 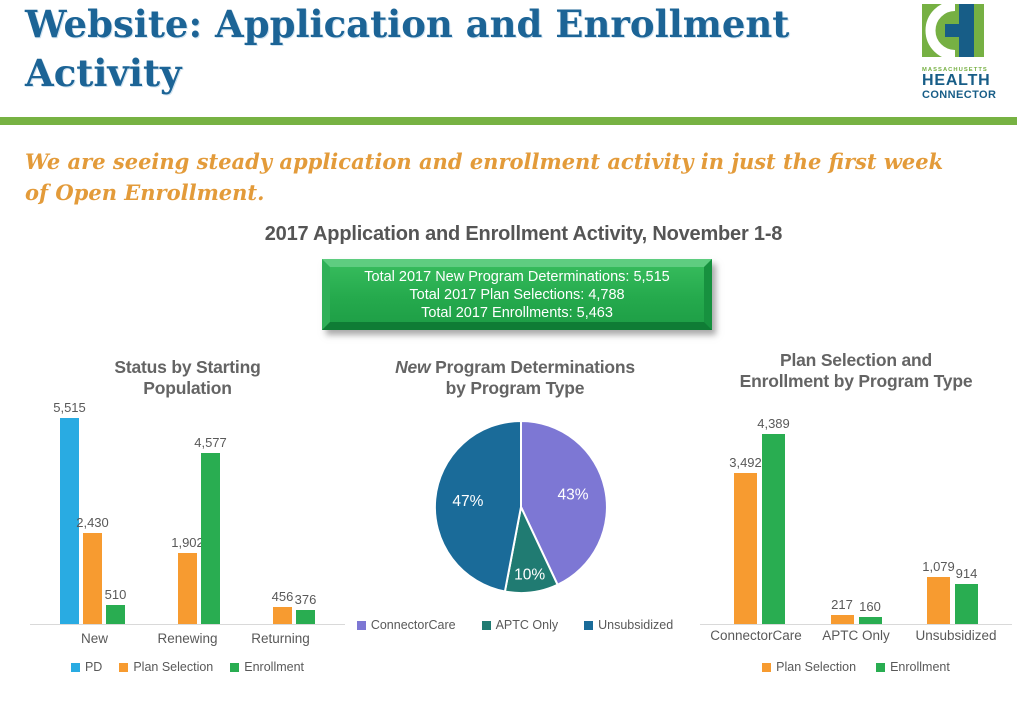 I want to click on total-plan-selections: Total 2017 Plan Selections: 4,788, so click(x=517, y=294).